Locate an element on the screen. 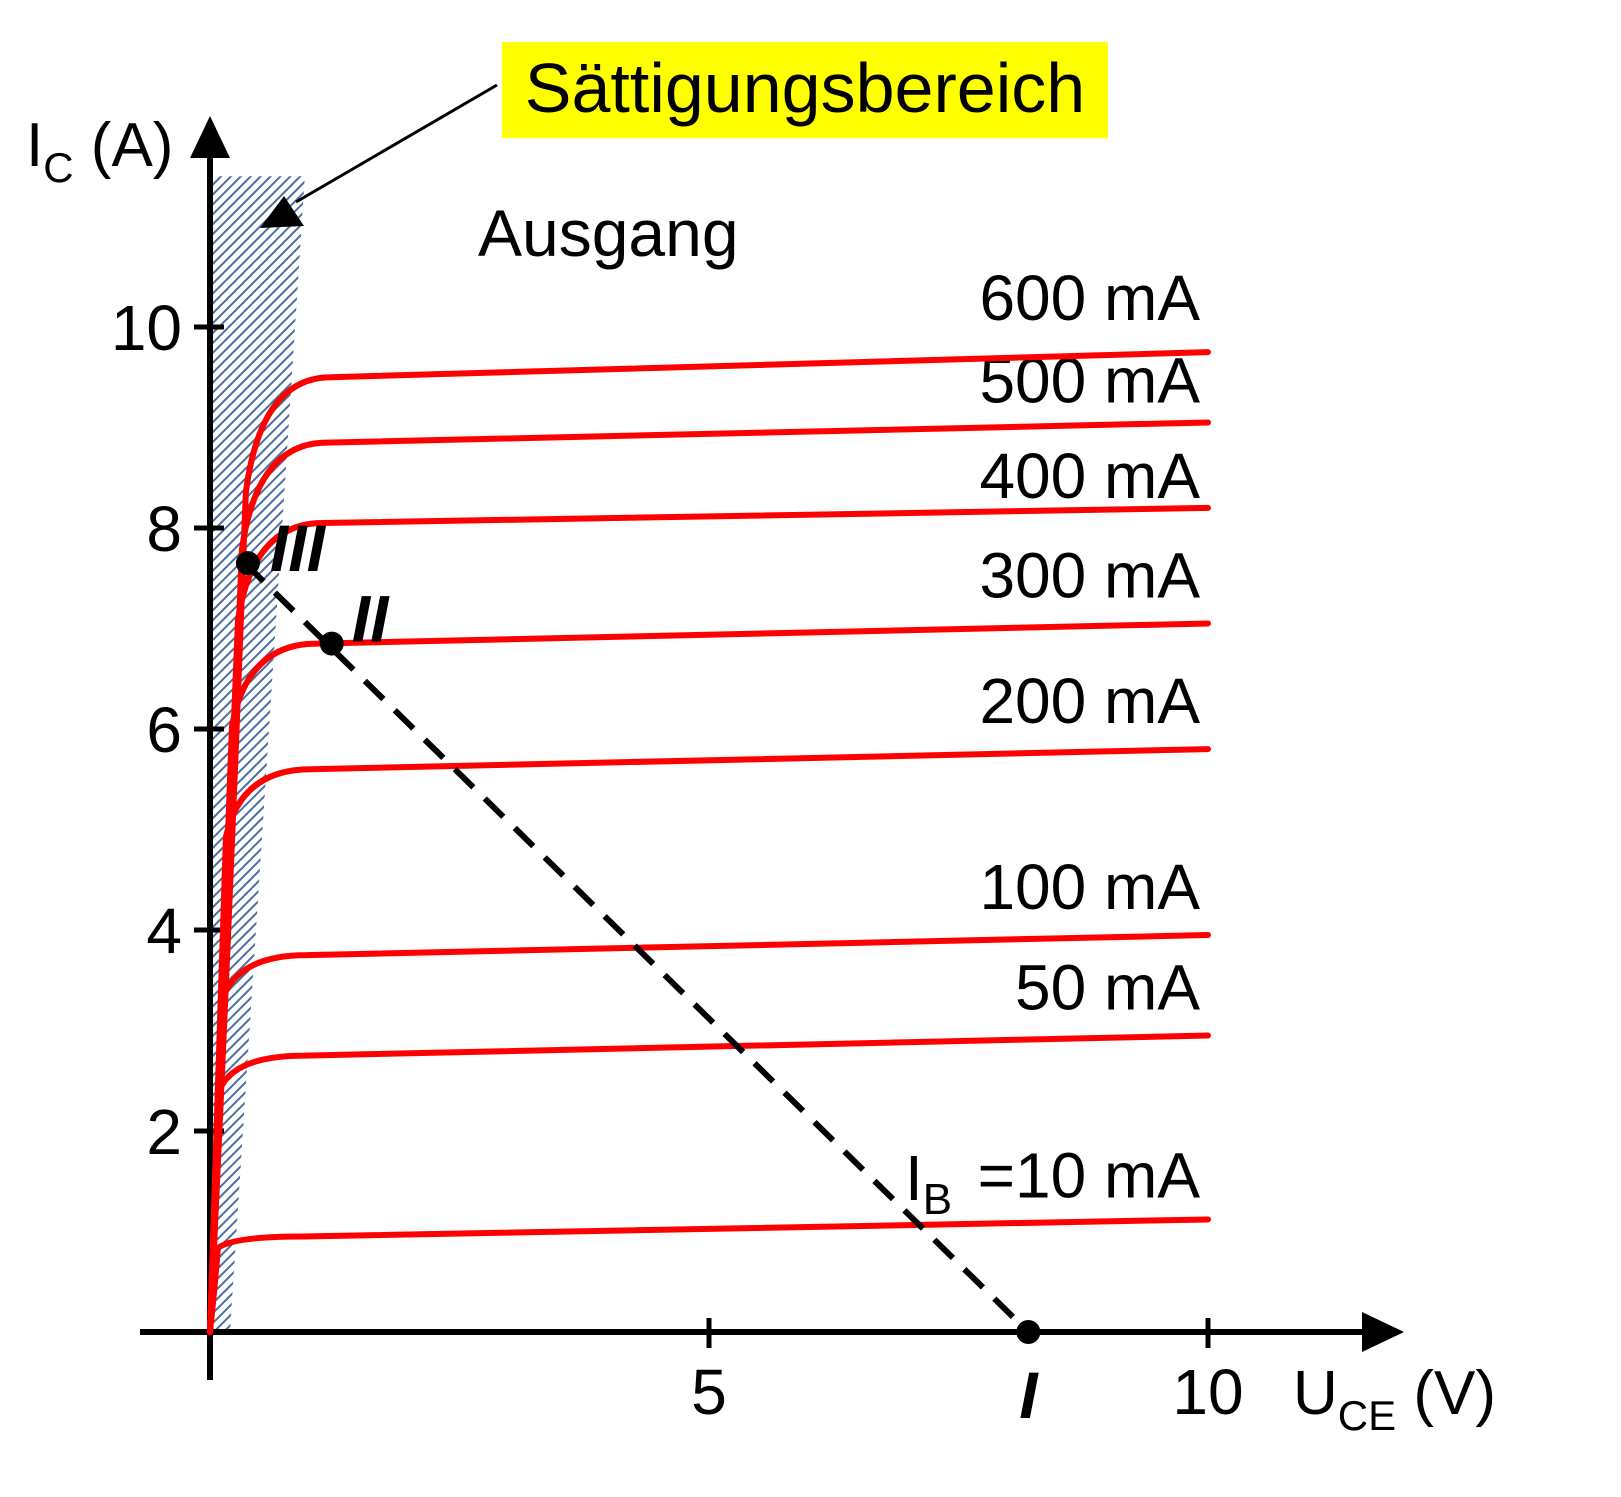 This screenshot has width=1621, height=1497. saturation-label-highlight is located at coordinates (805, 90).